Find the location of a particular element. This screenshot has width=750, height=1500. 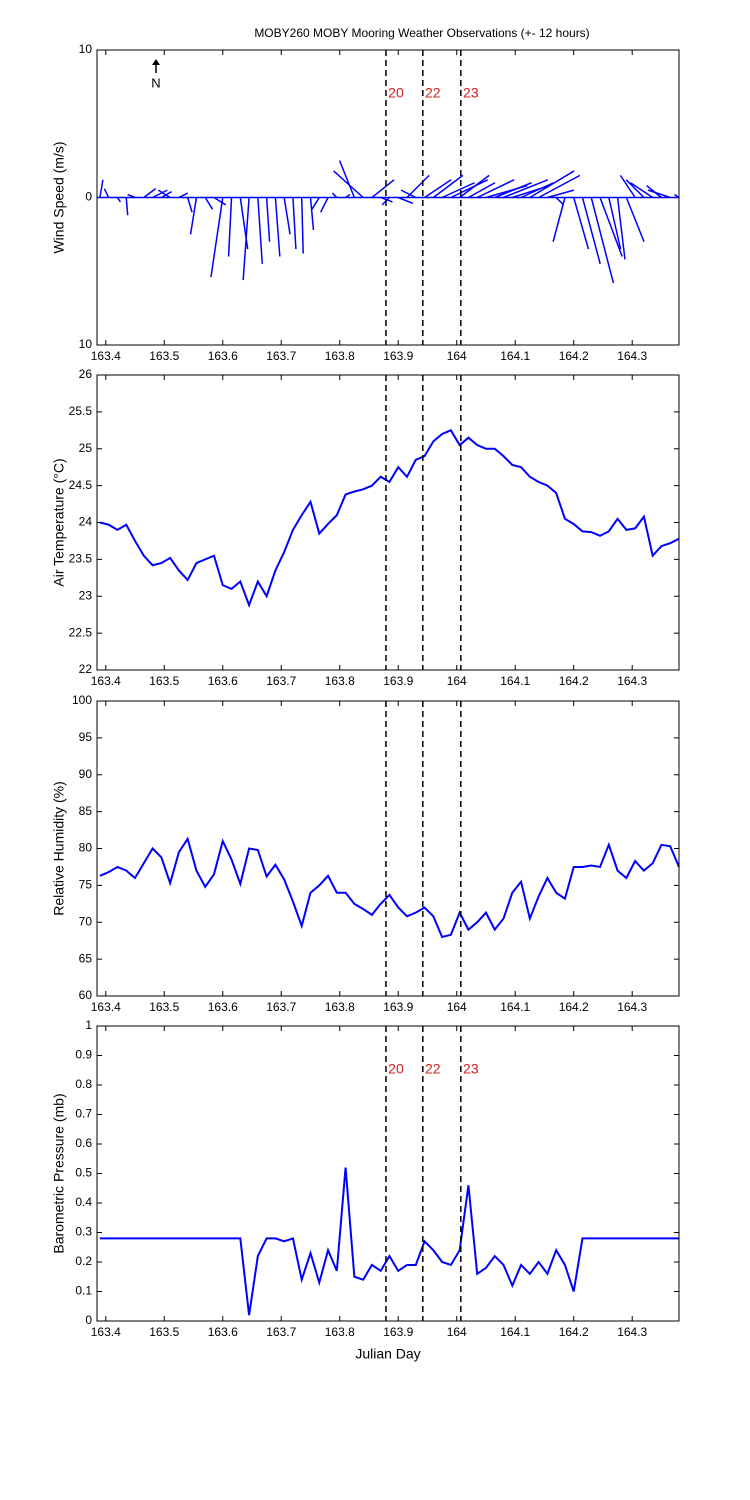

event-label: 20 is located at coordinates (396, 93).